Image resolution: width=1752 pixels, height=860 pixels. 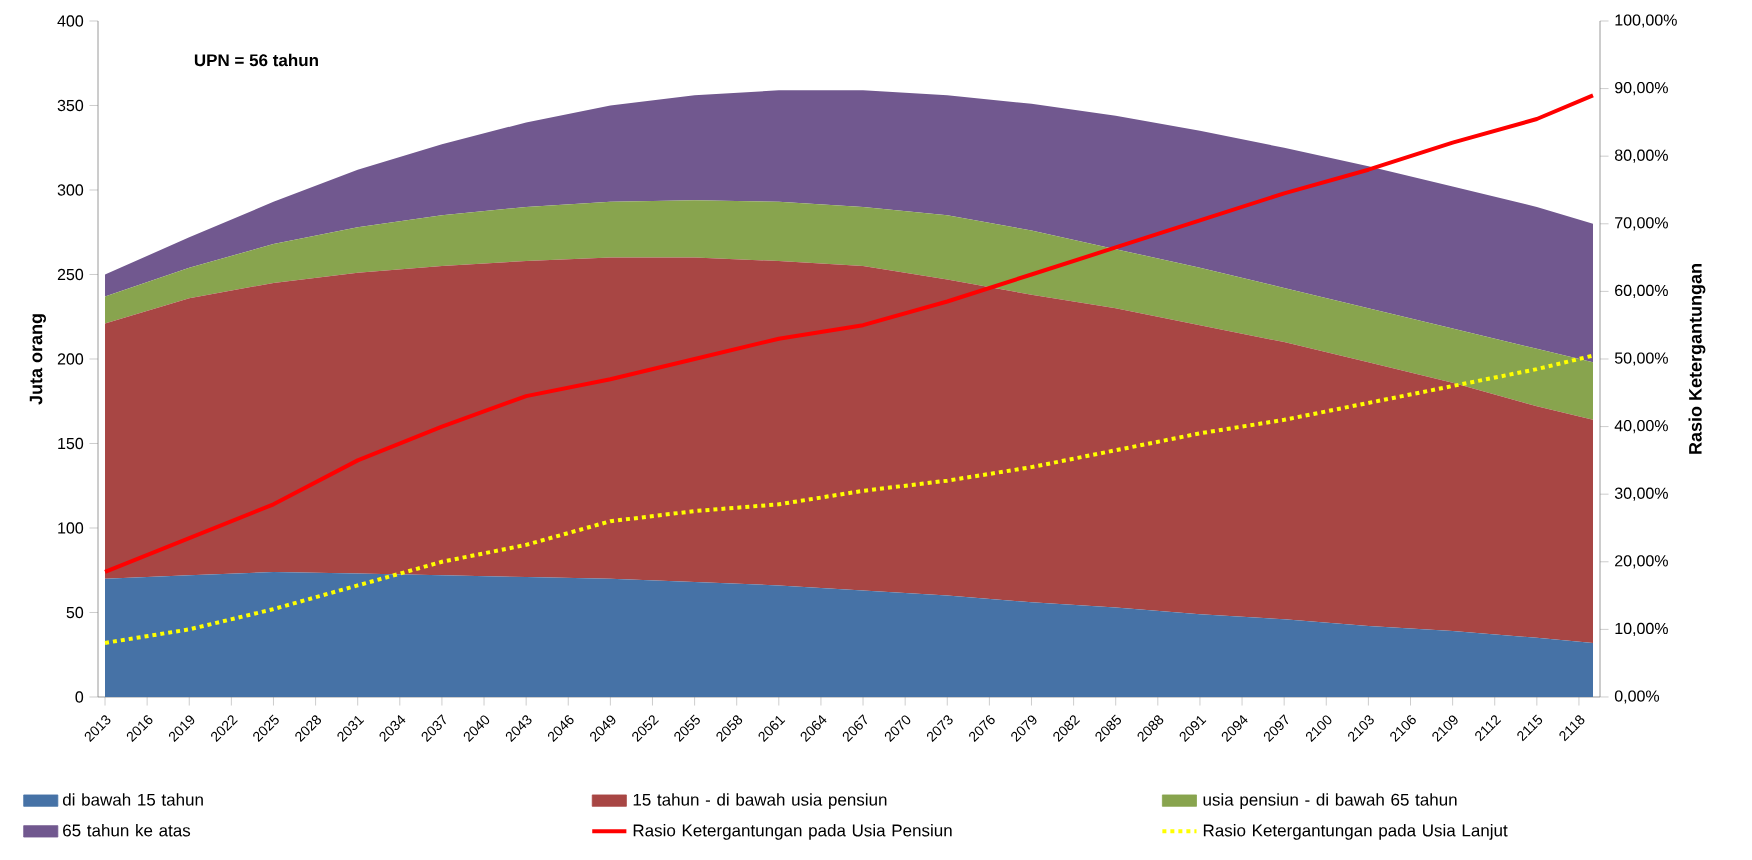 I want to click on annotation: UPN = 56 tahun, so click(x=256, y=60).